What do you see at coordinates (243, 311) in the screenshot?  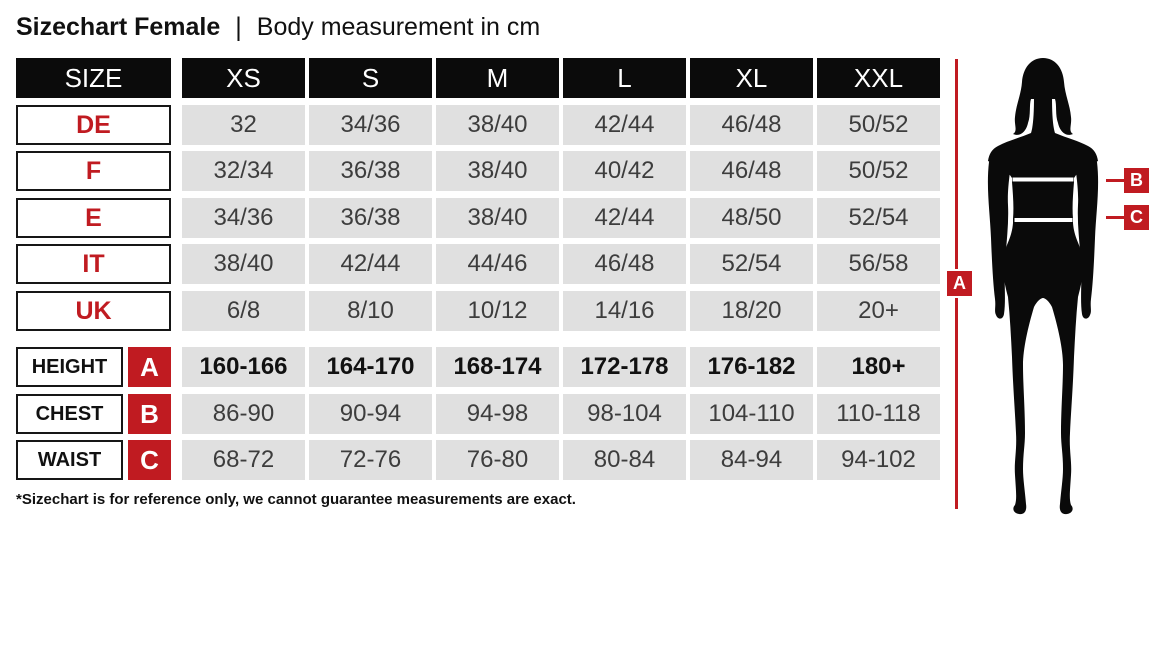 I see `table-cell: 6/8` at bounding box center [243, 311].